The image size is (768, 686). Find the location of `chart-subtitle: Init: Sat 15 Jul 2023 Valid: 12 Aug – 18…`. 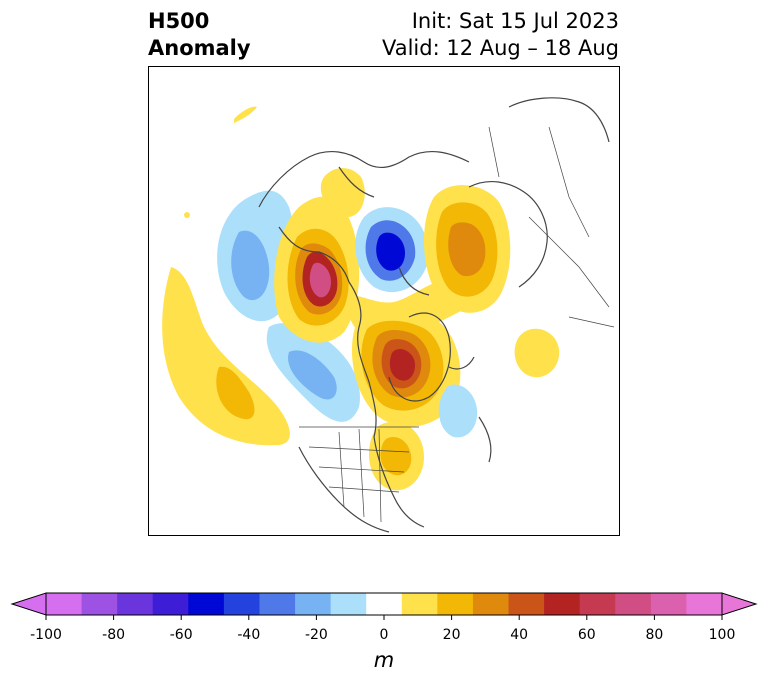

chart-subtitle: Init: Sat 15 Jul 2023 Valid: 12 Aug – 18… is located at coordinates (500, 35).